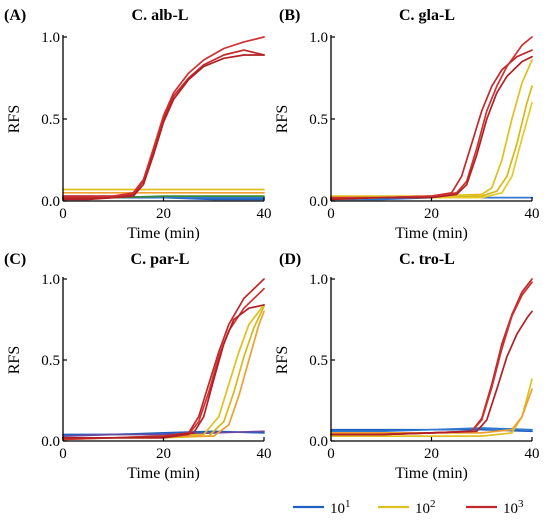 The image size is (550, 528). What do you see at coordinates (289, 15) in the screenshot?
I see `panel-letter: (B)` at bounding box center [289, 15].